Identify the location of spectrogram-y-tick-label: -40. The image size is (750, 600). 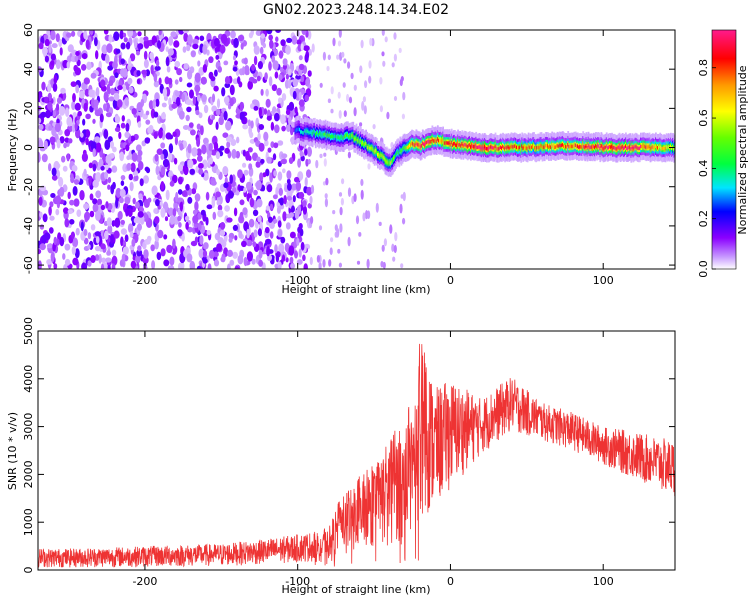
(28, 226).